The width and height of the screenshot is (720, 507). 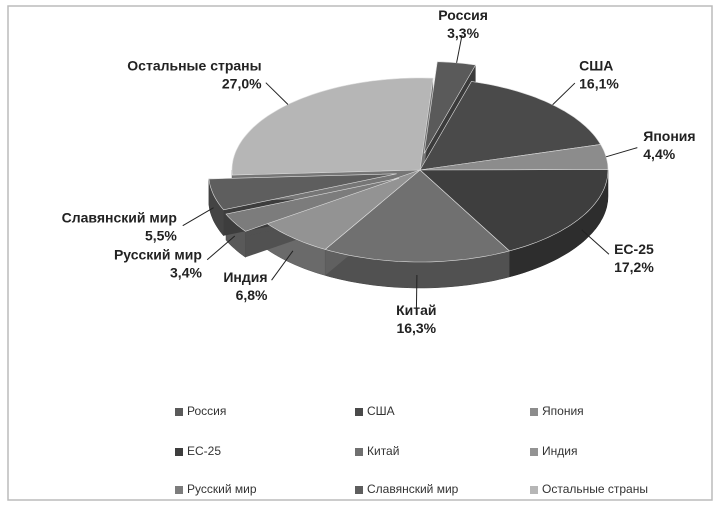 What do you see at coordinates (463, 33) in the screenshot?
I see `slice-value-label: 3,3%` at bounding box center [463, 33].